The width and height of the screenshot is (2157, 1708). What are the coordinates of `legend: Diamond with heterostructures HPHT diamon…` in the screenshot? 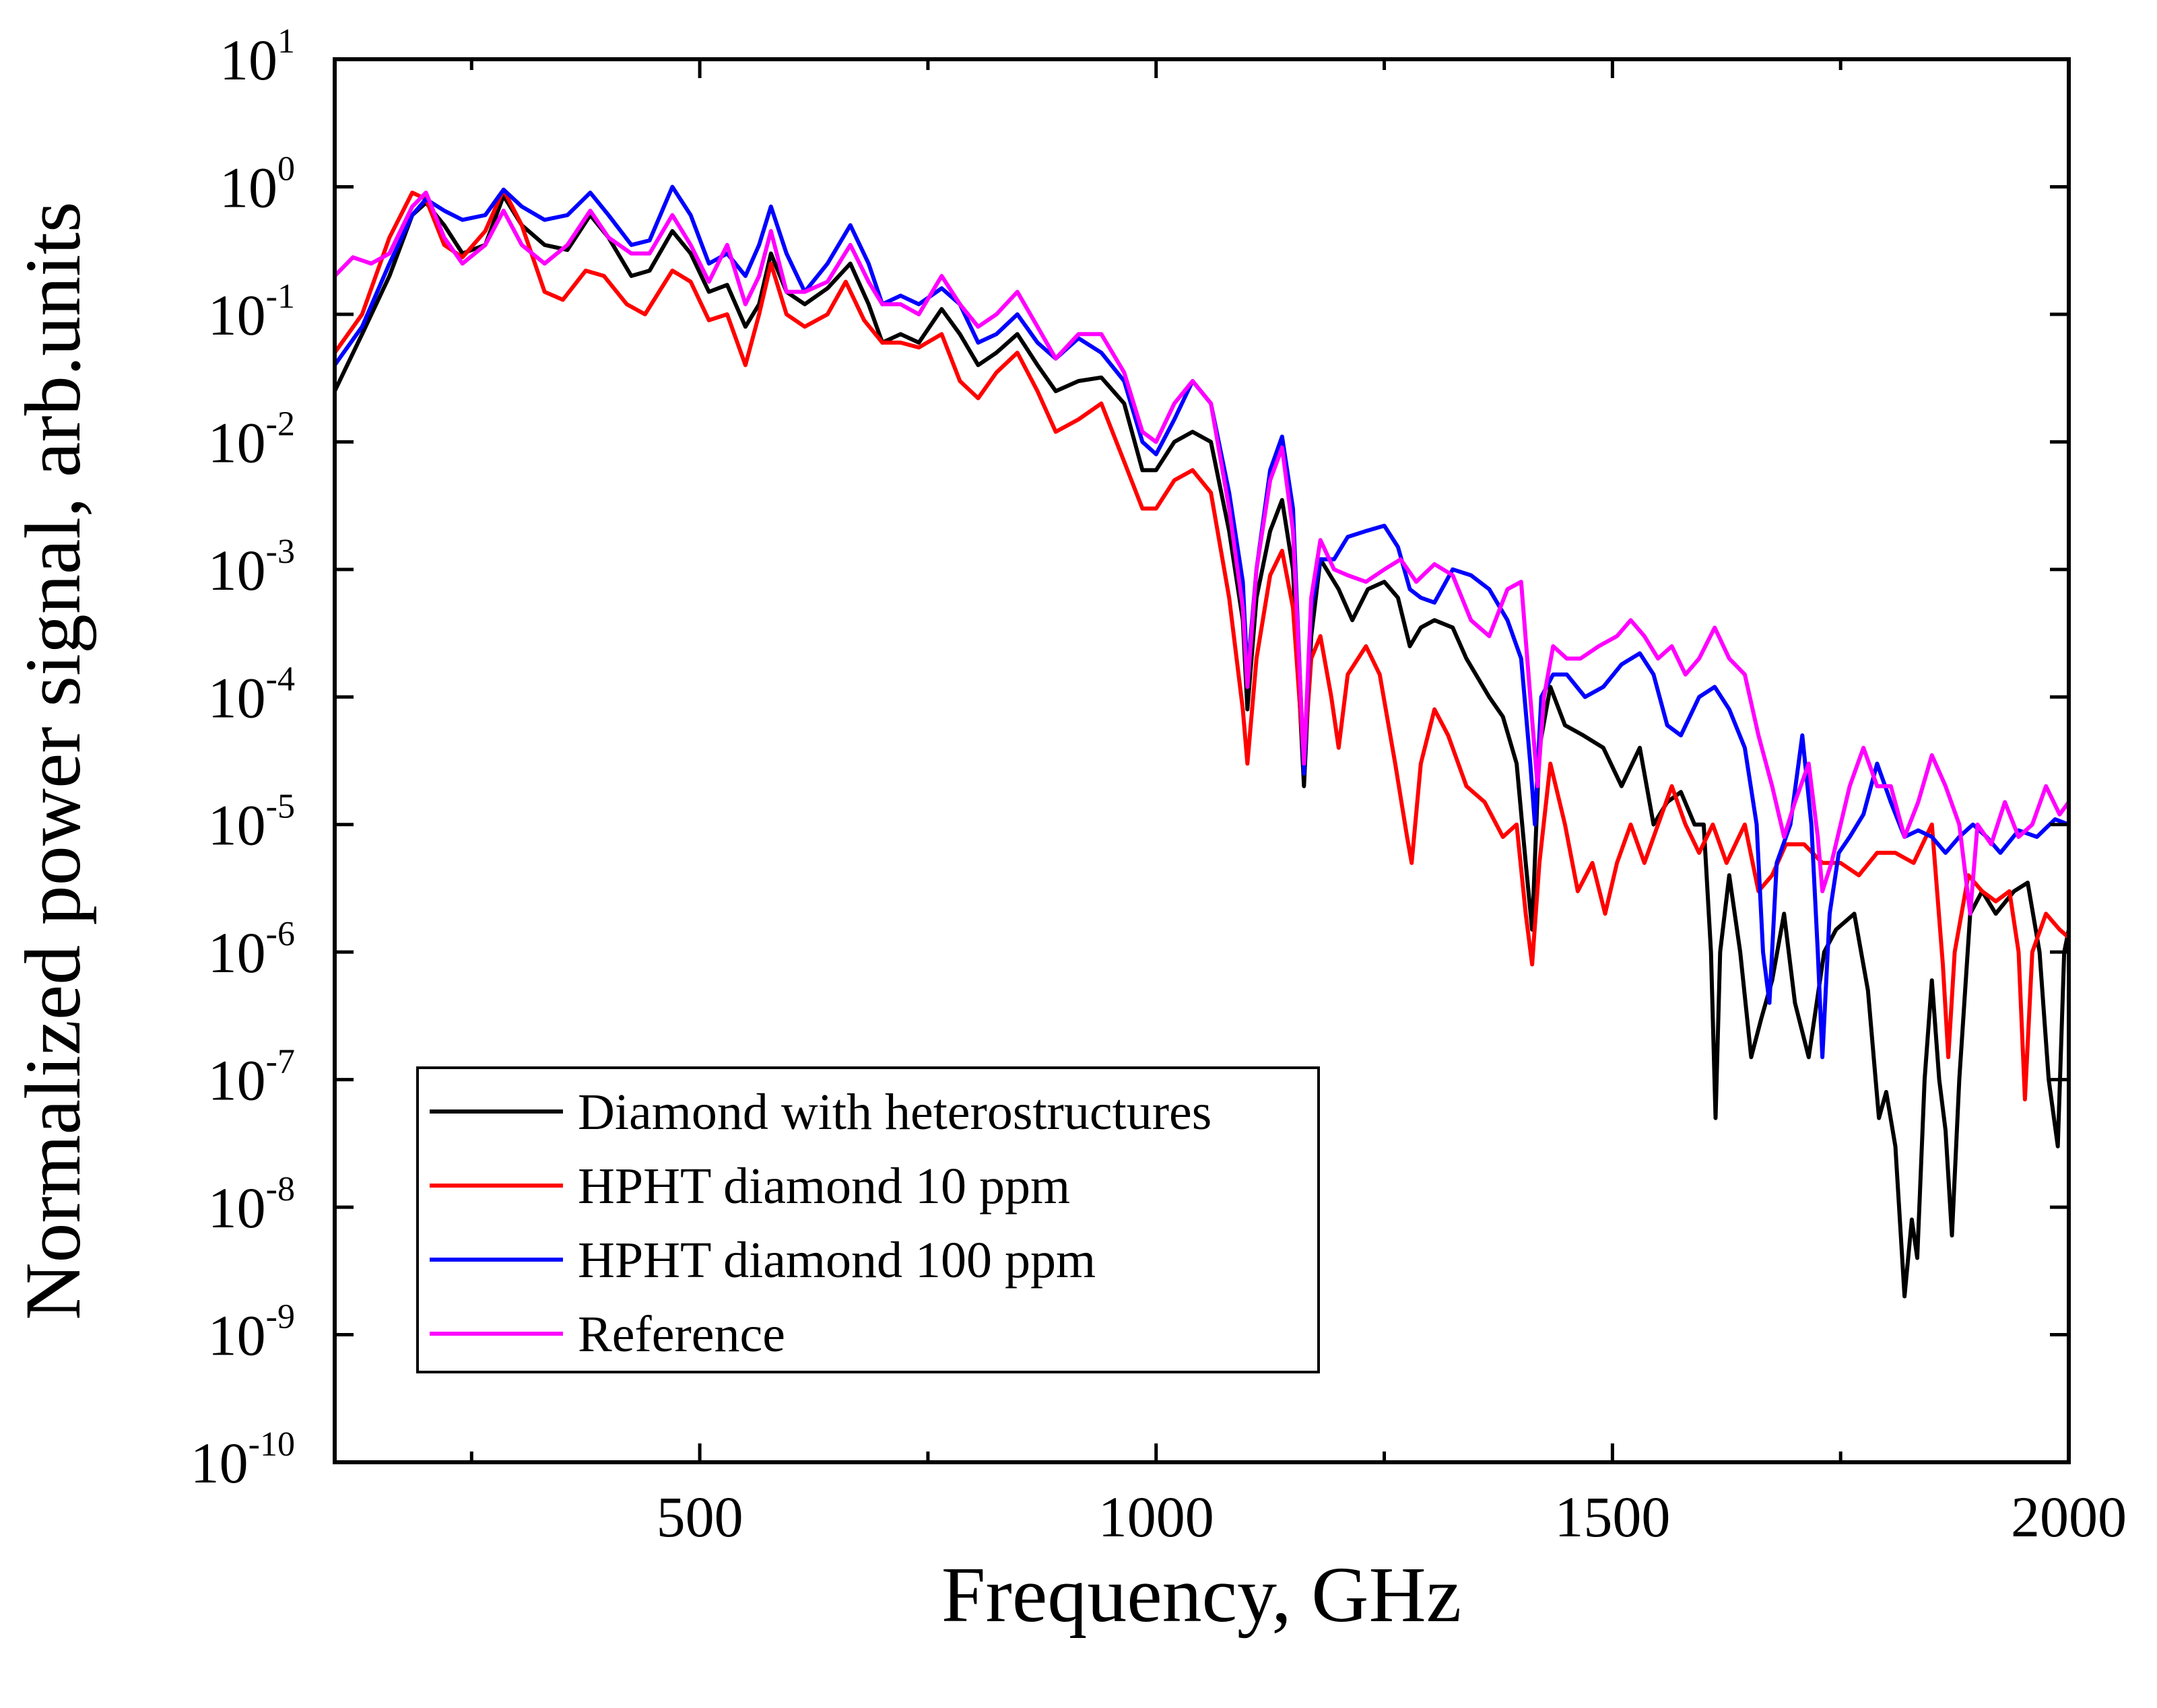 It's located at (868, 1219).